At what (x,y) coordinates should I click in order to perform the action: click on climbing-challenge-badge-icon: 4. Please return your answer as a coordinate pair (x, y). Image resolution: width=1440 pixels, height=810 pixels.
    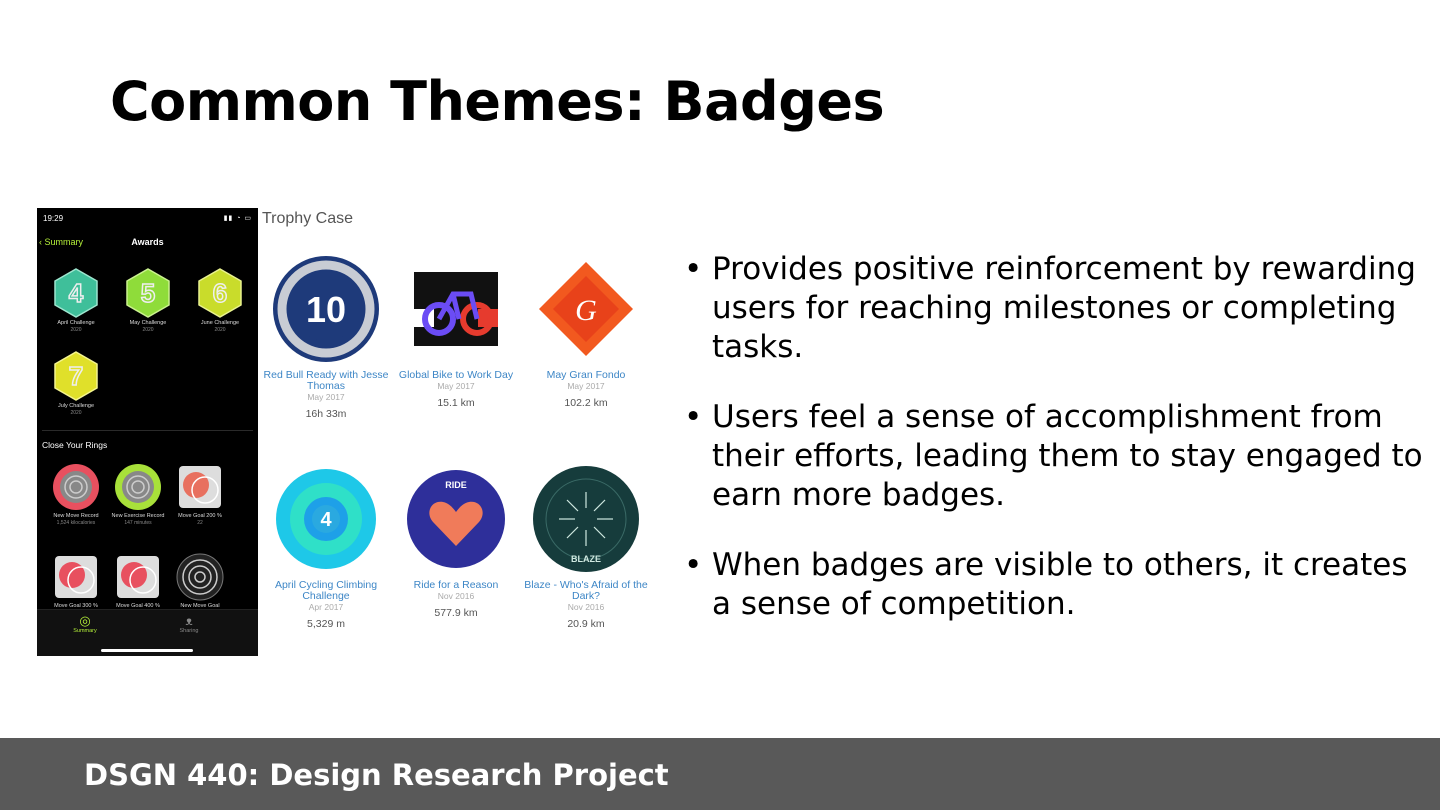
    Looking at the image, I should click on (326, 519).